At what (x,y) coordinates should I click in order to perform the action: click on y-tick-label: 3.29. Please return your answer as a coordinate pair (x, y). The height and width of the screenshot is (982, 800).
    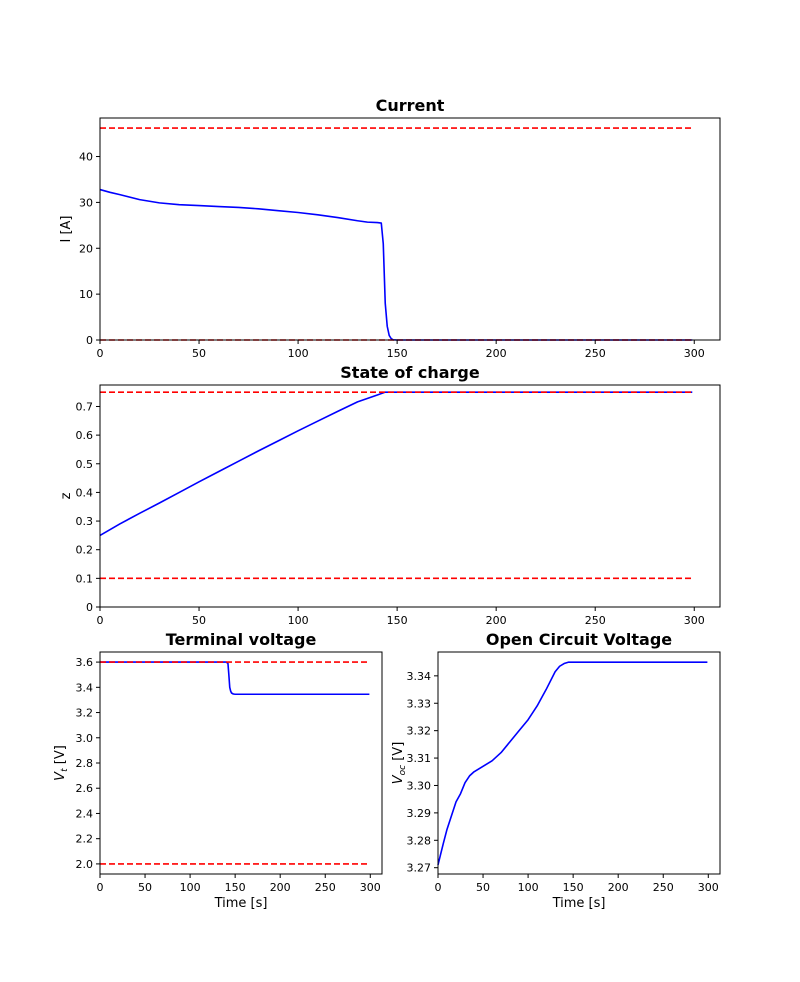
    Looking at the image, I should click on (419, 813).